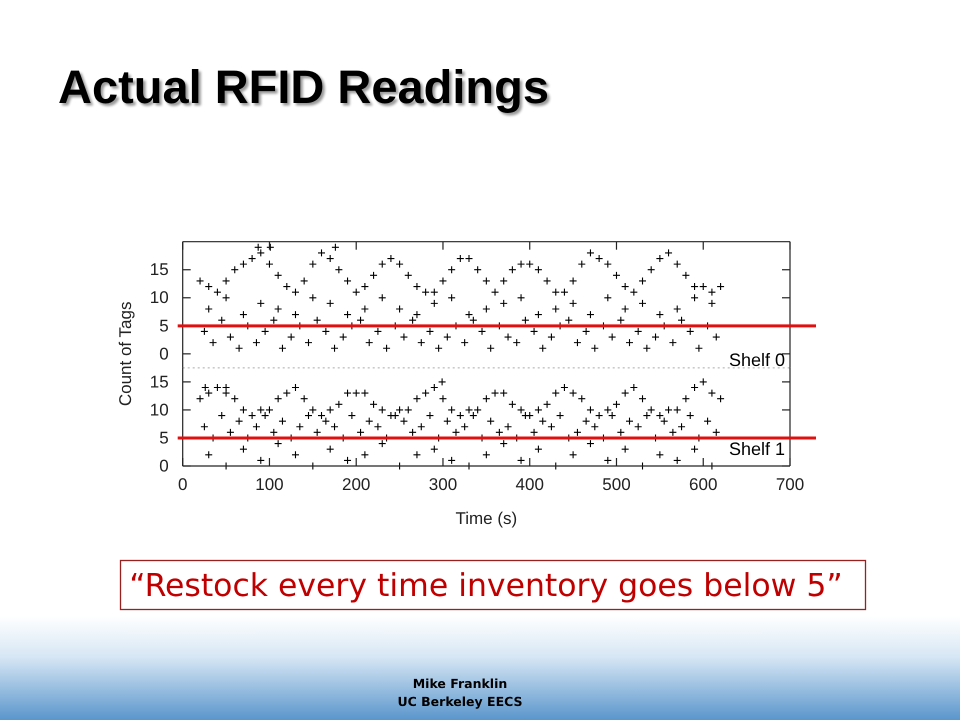  I want to click on x-tick-label: 500, so click(616, 484).